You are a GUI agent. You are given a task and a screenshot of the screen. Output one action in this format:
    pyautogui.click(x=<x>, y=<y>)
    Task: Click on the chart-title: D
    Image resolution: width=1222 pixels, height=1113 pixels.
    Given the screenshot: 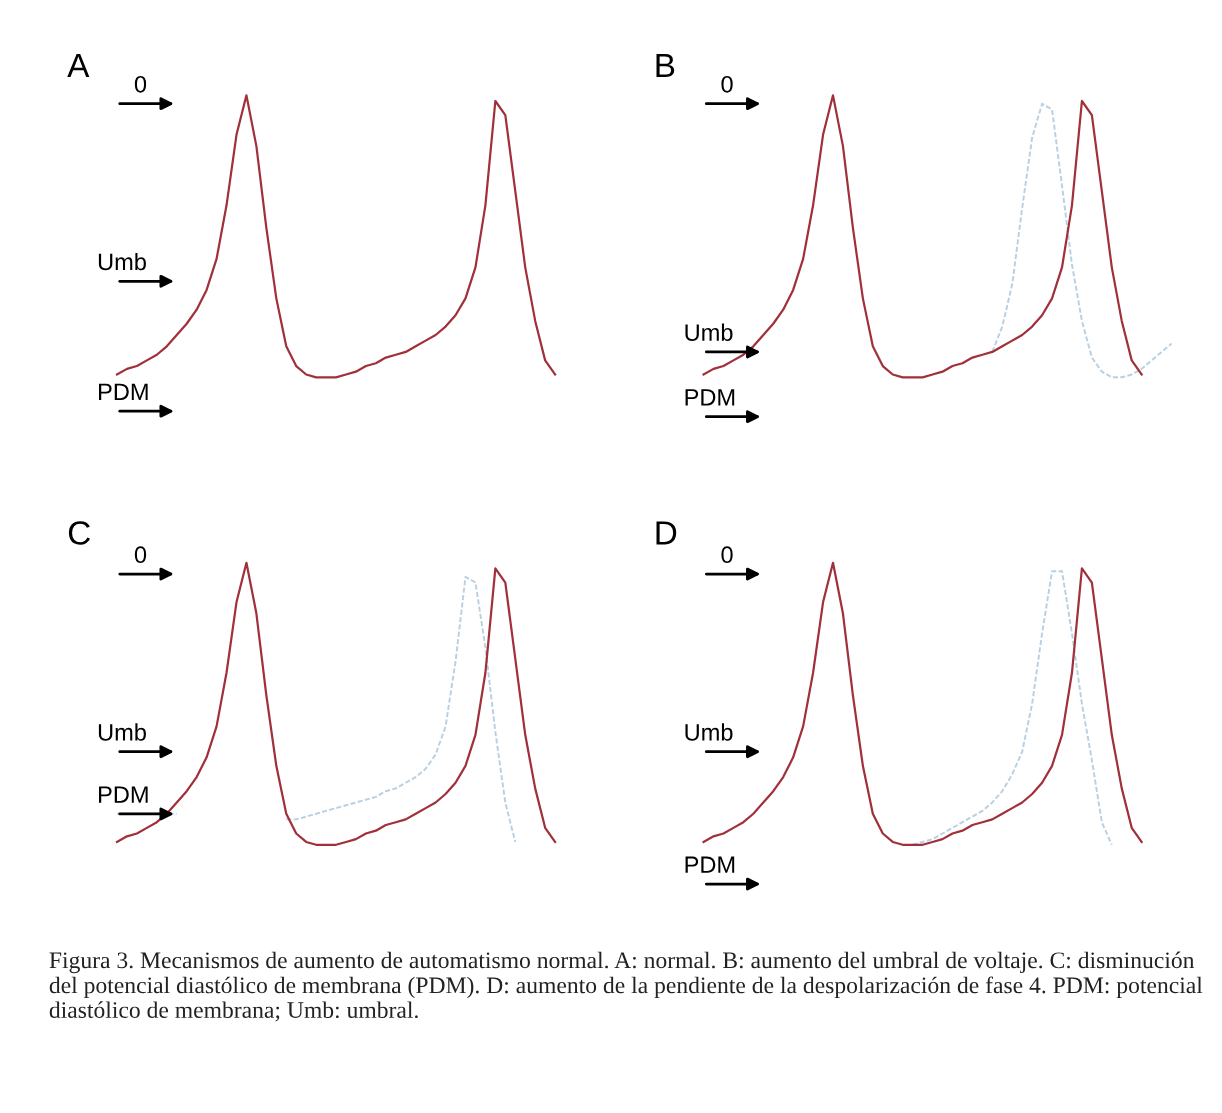 What is the action you would take?
    pyautogui.click(x=666, y=533)
    